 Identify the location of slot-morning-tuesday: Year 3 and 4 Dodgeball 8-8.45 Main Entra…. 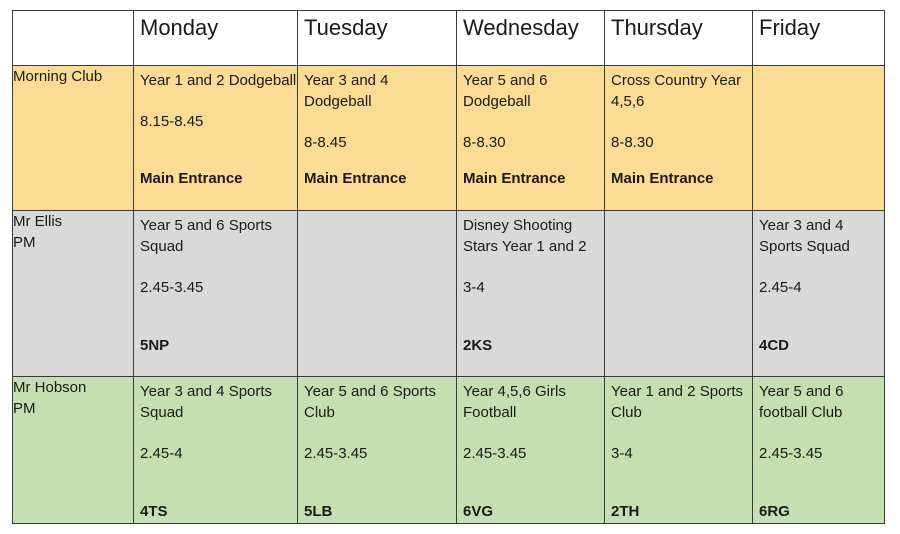
(377, 138).